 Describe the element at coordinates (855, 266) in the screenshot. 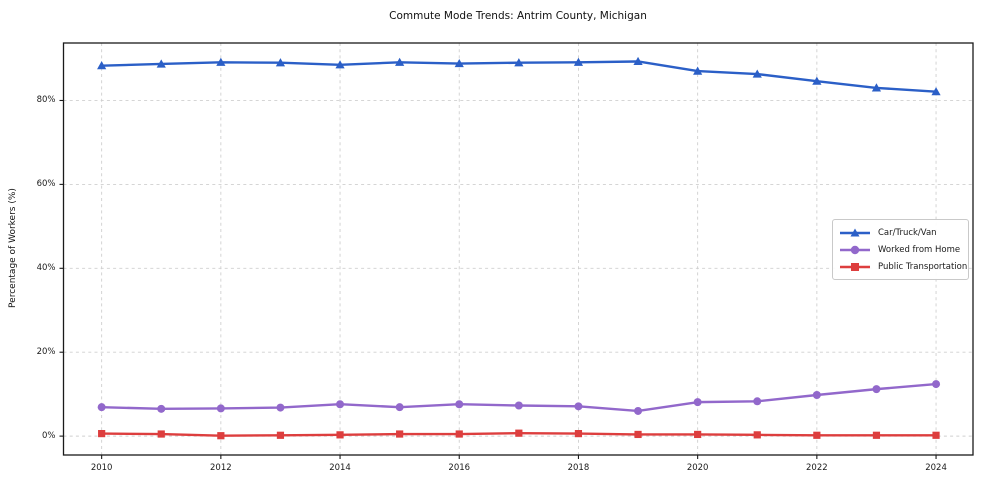

I see `legend-square-marker-icon` at that location.